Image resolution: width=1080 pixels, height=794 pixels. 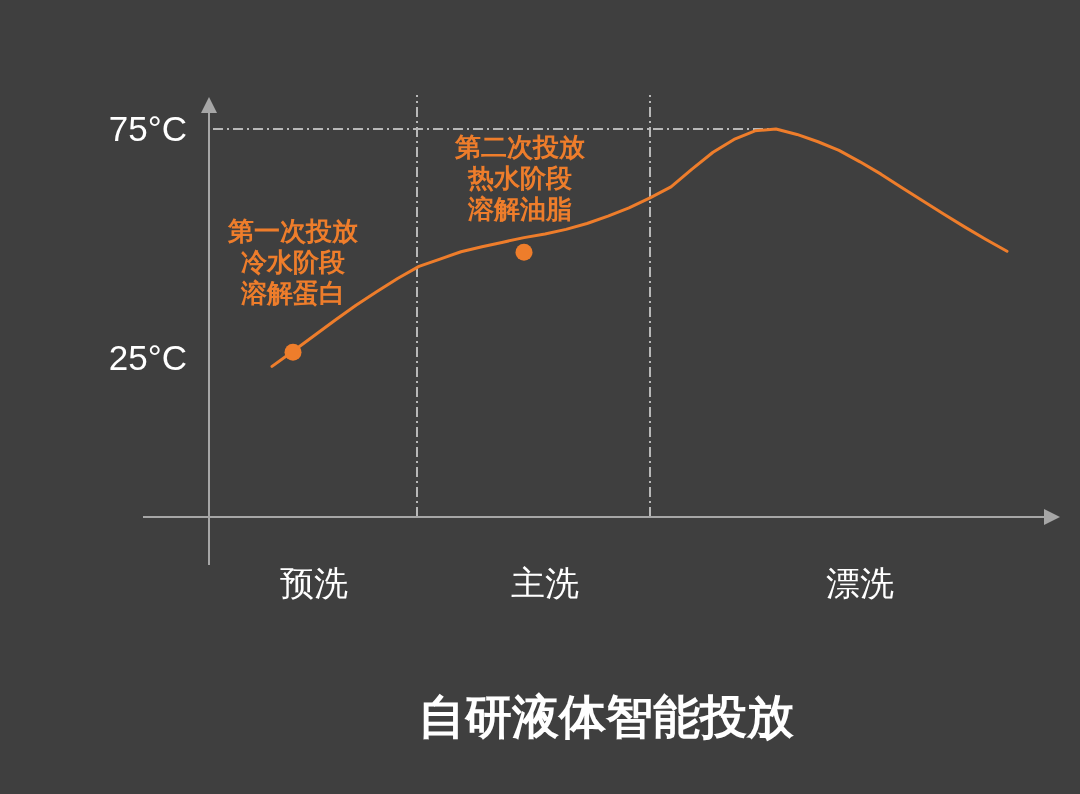 What do you see at coordinates (860, 583) in the screenshot?
I see `x-tick-label: 漂洗` at bounding box center [860, 583].